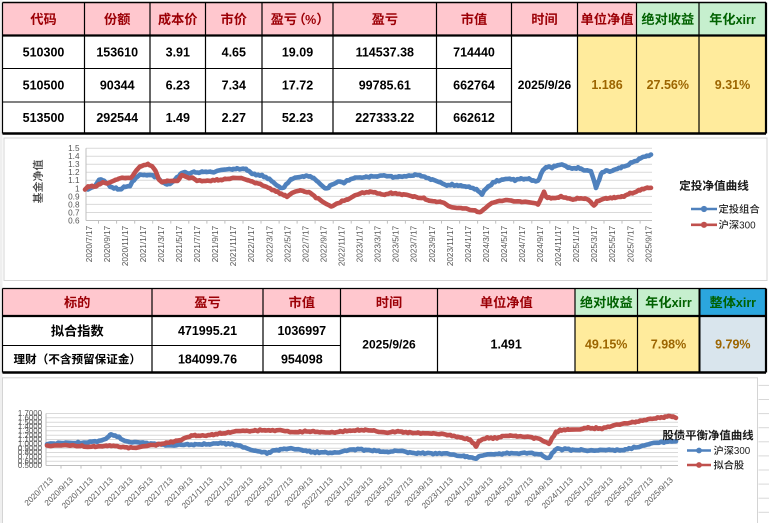  Describe the element at coordinates (30, 413) in the screenshot. I see `svg-text: 1.7000` at that location.